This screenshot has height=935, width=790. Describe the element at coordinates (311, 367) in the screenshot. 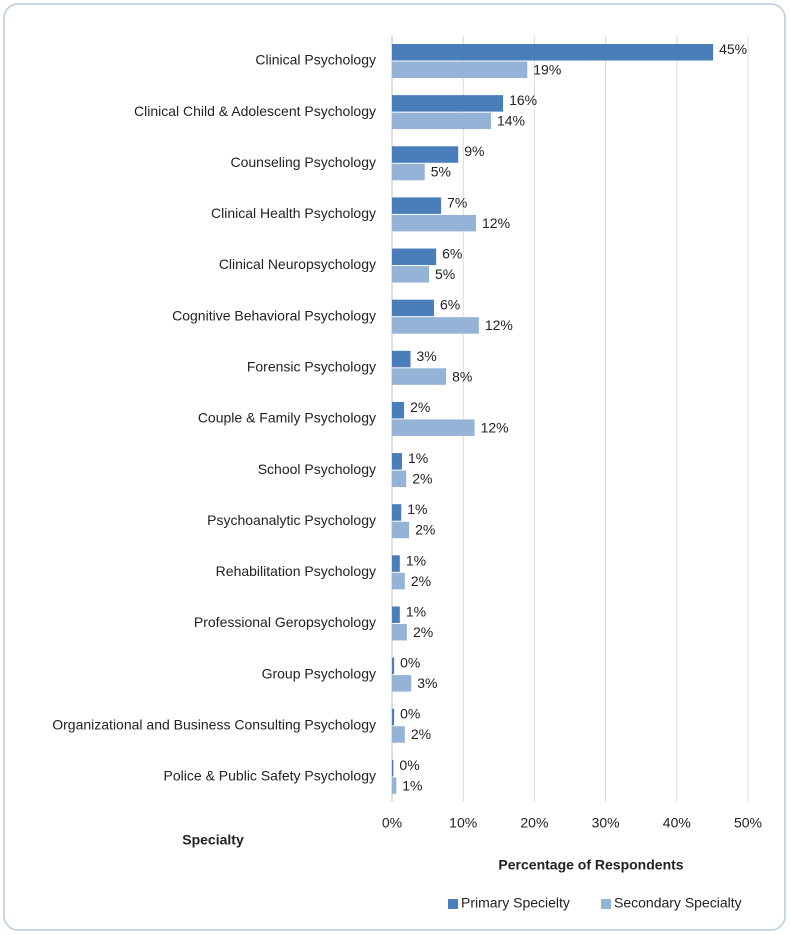

I see `y-tick-label: Forensic Psychology` at that location.